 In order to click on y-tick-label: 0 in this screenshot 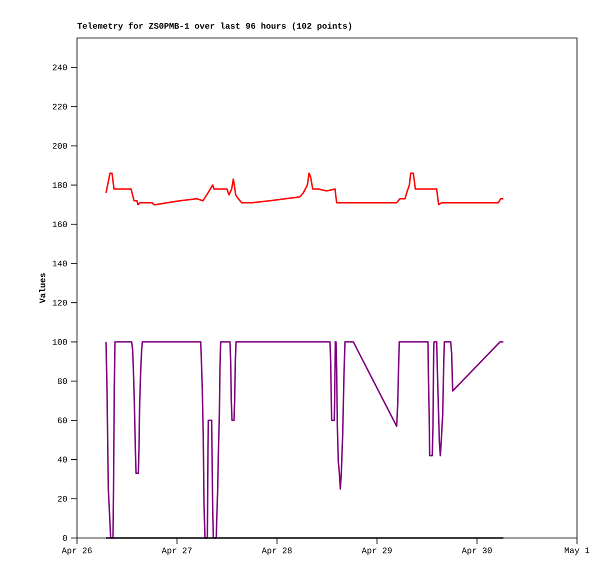, I will do `click(64, 538)`.